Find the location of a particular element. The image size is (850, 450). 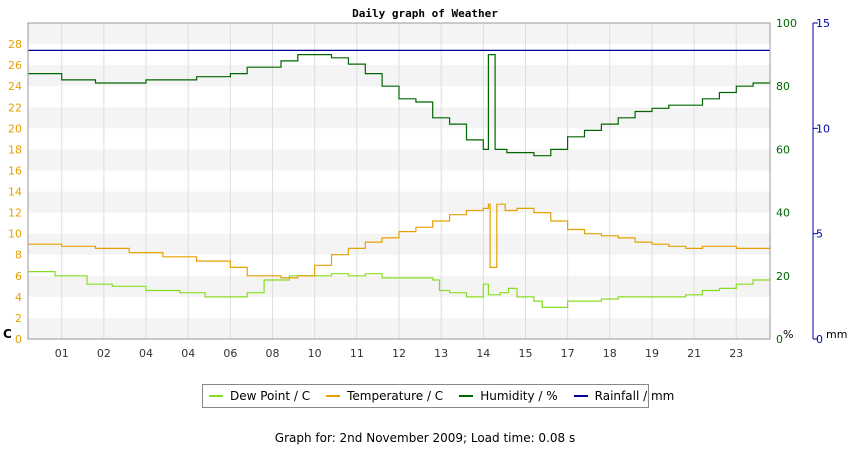

left-tick-label: 26 is located at coordinates (15, 65).